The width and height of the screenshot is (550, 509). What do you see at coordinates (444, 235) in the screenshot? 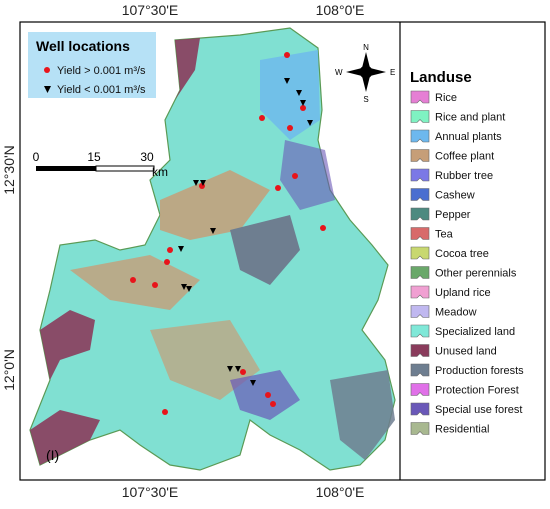
I see `landuse-label: Tea` at bounding box center [444, 235].